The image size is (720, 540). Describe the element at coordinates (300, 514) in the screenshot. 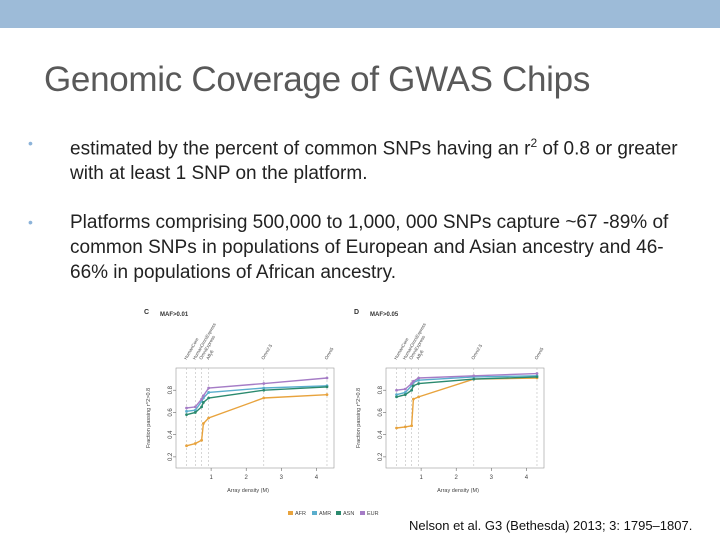

I see `legend-label-afr: AFR` at that location.